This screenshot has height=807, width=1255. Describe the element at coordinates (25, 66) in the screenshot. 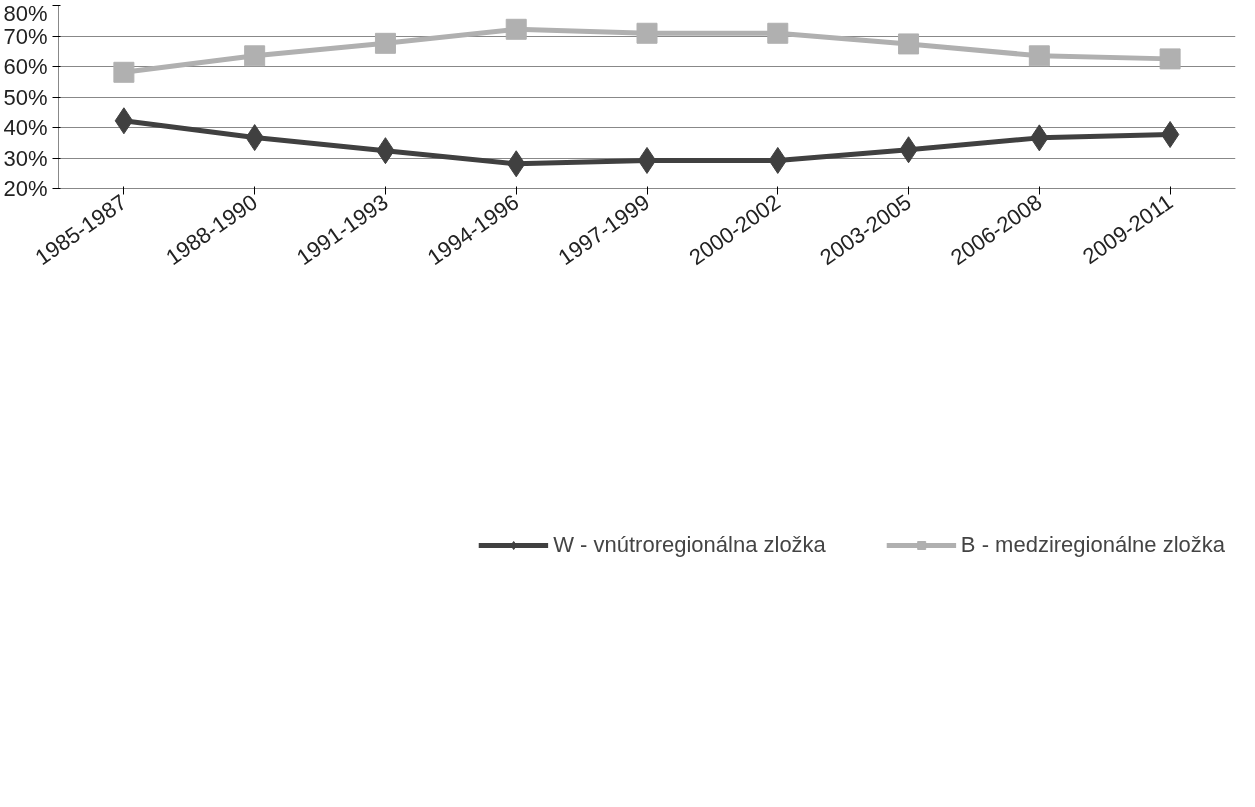

I see `y-tick-label: 60%` at that location.